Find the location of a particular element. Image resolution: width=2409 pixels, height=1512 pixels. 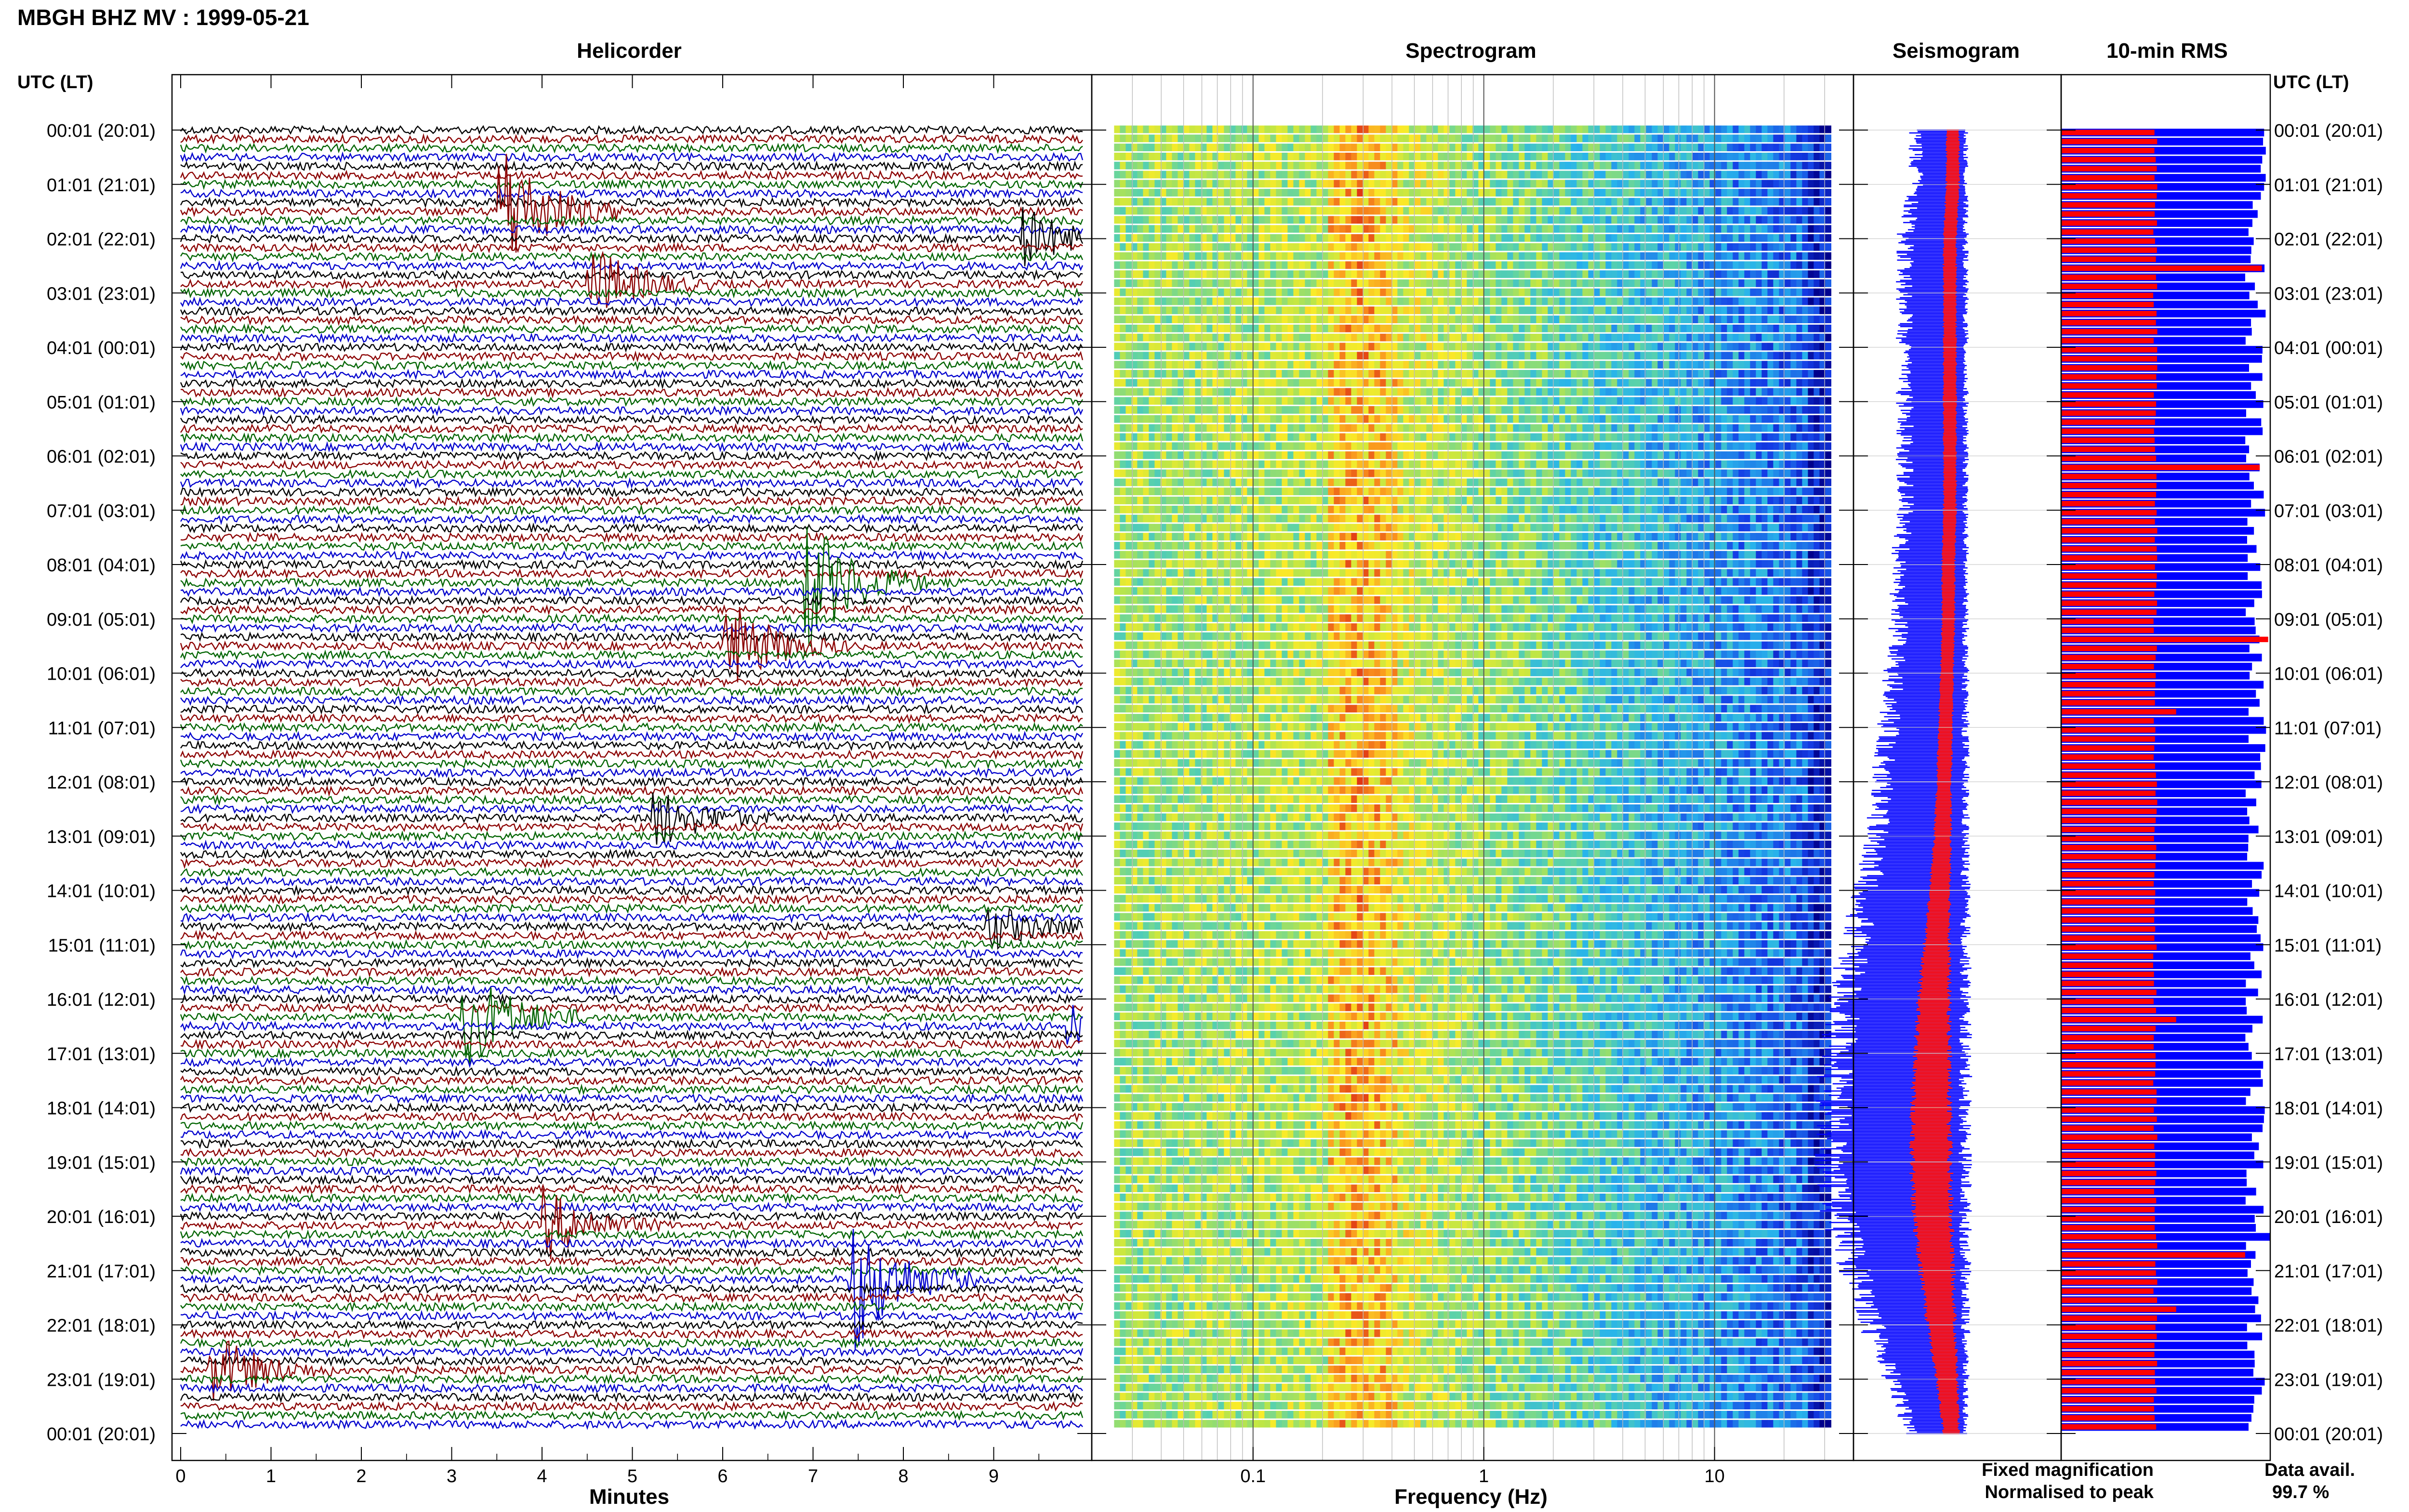

time-label-left: 16:01 (12:01) is located at coordinates (101, 1000).